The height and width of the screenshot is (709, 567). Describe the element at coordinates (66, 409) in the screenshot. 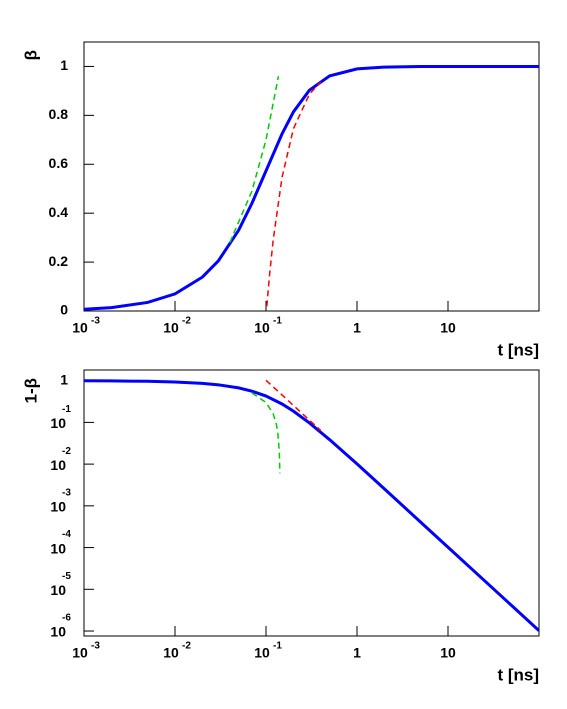

I see `y-tick-exponent: -1` at that location.